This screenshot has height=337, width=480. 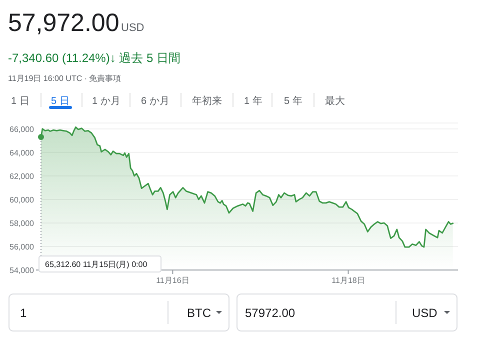 What do you see at coordinates (293, 101) in the screenshot?
I see `text: 5 年` at bounding box center [293, 101].